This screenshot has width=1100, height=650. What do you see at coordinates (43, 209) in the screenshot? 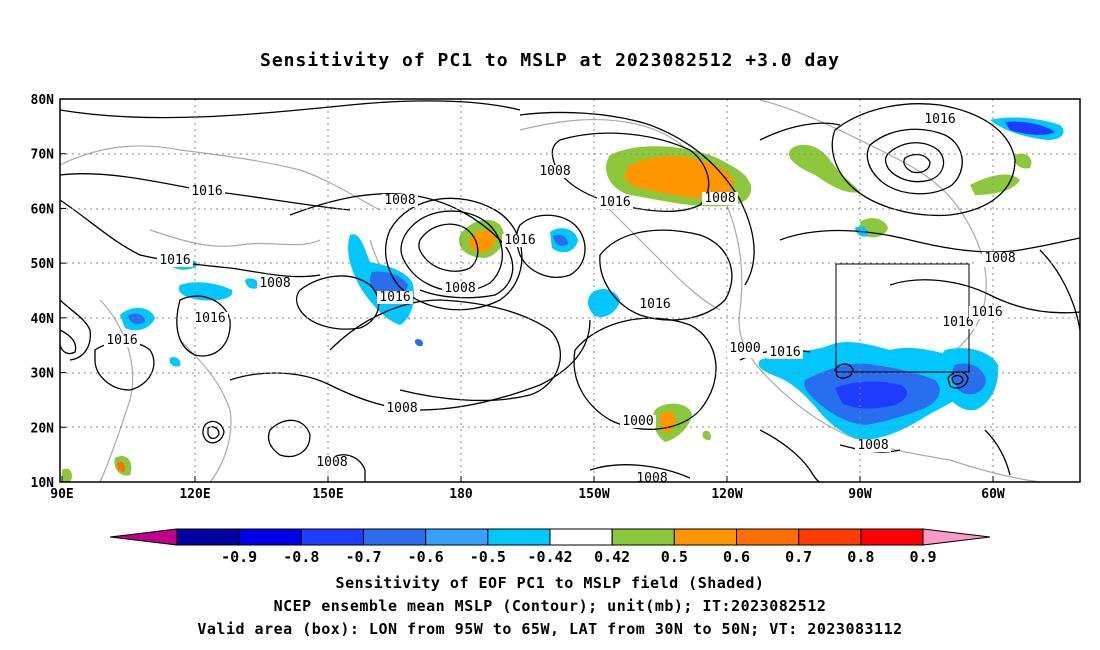
I see `lat-label: 60N` at bounding box center [43, 209].